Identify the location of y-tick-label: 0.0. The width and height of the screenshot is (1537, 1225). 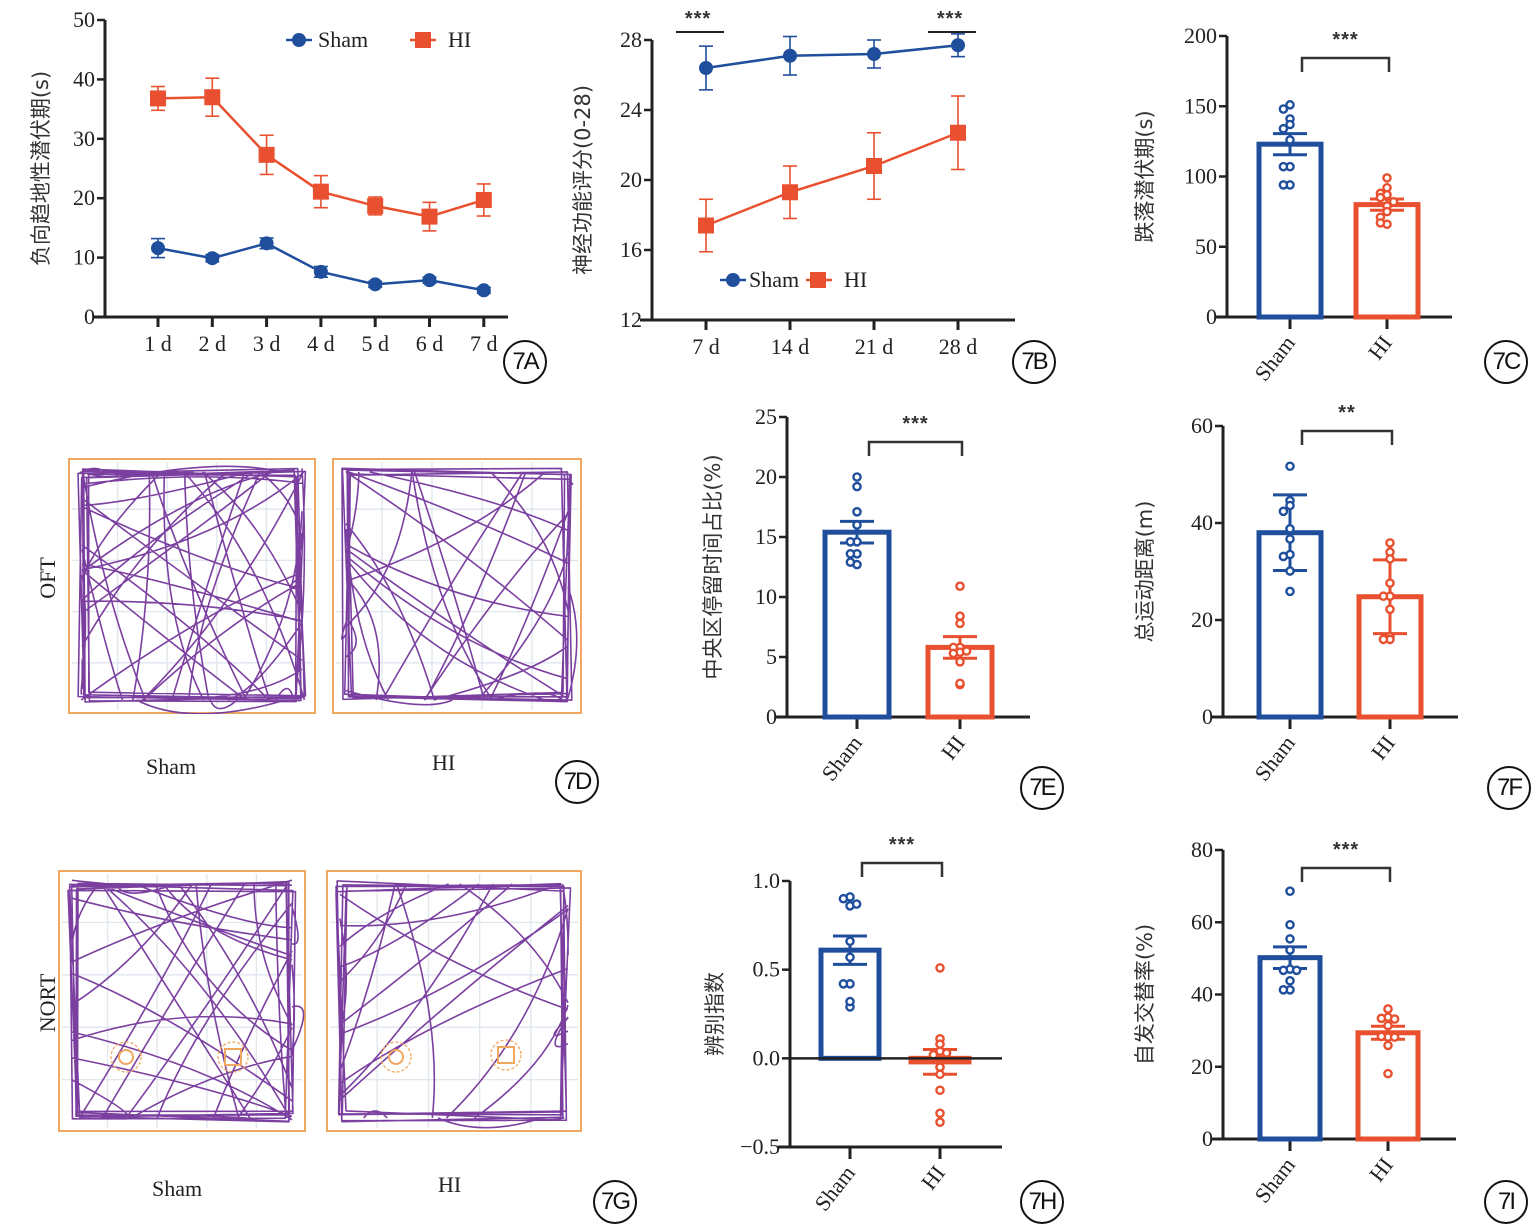
(767, 1057).